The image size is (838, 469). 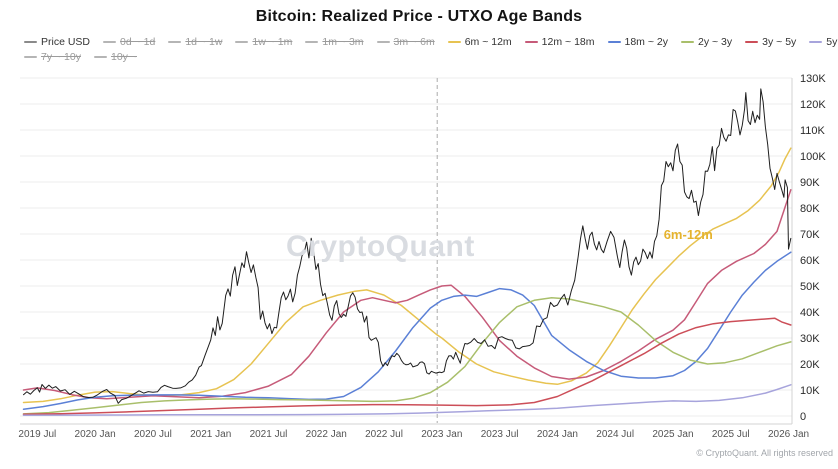 What do you see at coordinates (419, 16) in the screenshot?
I see `page-title: Bitcoin: Realized Price - UTXO Age Bands` at bounding box center [419, 16].